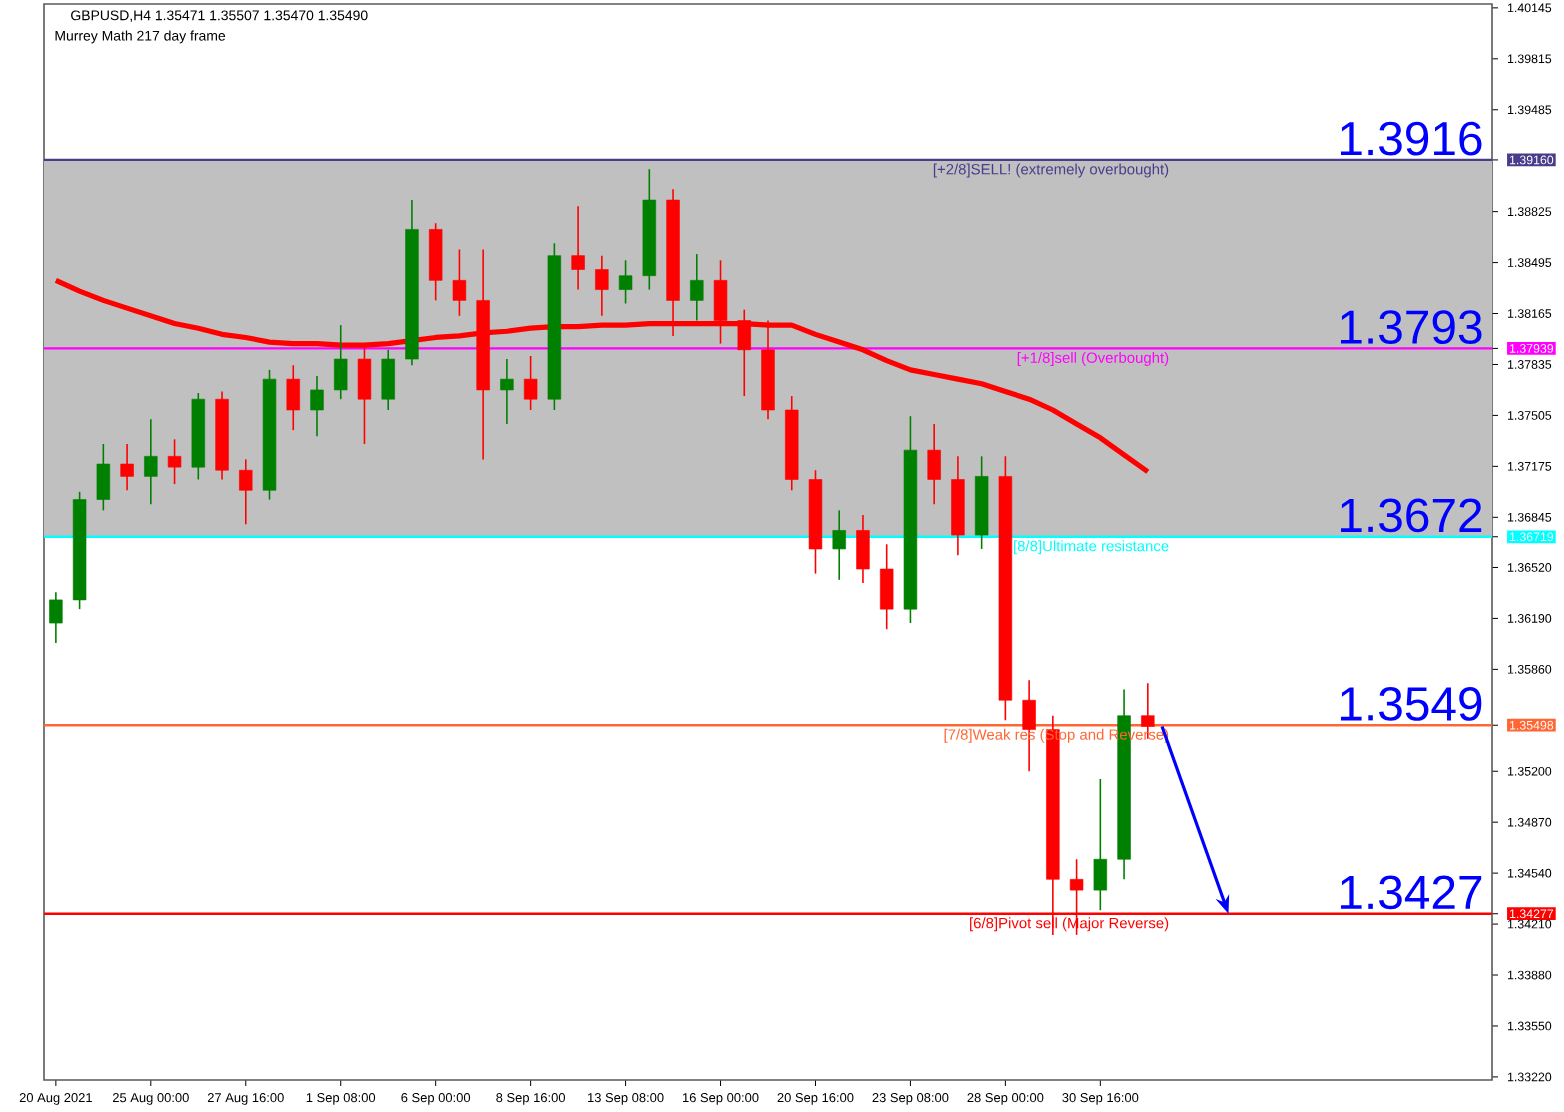 The image size is (1564, 1112). What do you see at coordinates (1411, 704) in the screenshot?
I see `annotation: 1.3549` at bounding box center [1411, 704].